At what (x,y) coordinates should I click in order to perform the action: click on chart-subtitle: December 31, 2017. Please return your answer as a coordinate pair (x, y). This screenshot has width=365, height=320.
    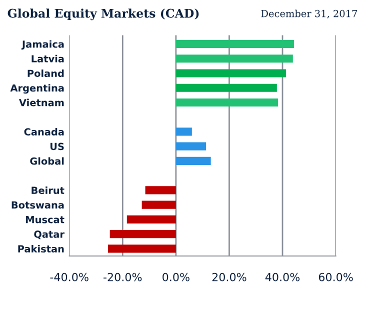
    Looking at the image, I should click on (309, 14).